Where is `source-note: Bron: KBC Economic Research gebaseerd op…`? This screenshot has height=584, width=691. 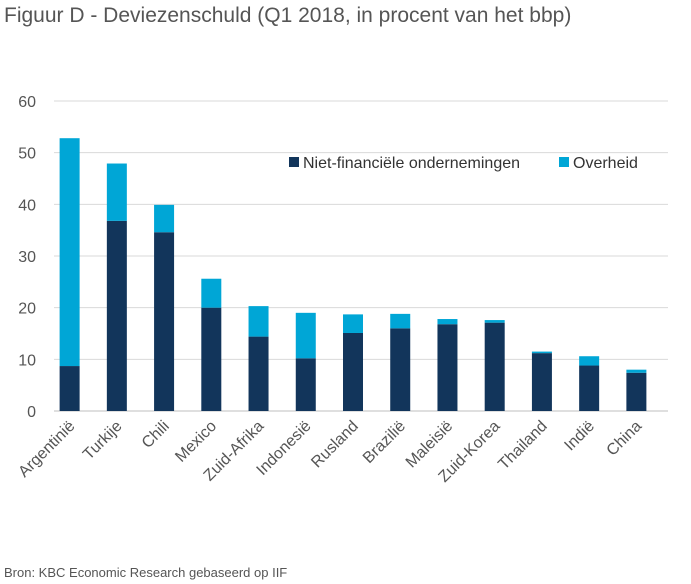 source-note: Bron: KBC Economic Research gebaseerd op… is located at coordinates (146, 572).